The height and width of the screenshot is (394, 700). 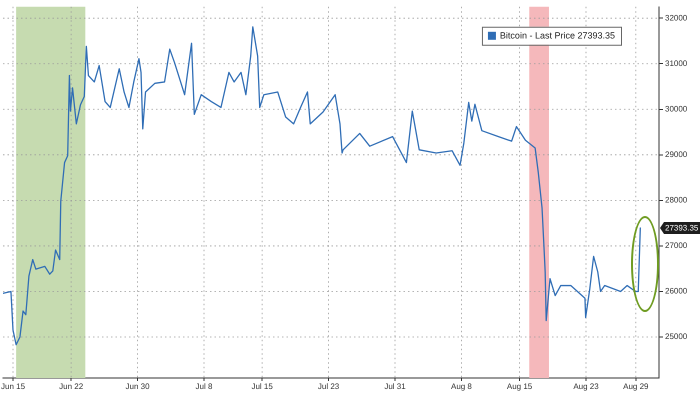 I want to click on legend-label: Bitcoin - Last Price 27393.35, so click(x=558, y=35).